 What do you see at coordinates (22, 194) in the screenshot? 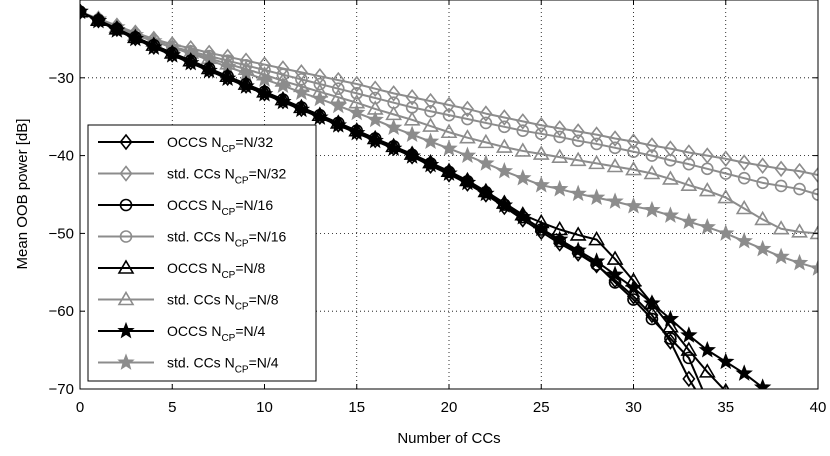
I see `y-axis-label: Mean OOB power [dB]` at bounding box center [22, 194].